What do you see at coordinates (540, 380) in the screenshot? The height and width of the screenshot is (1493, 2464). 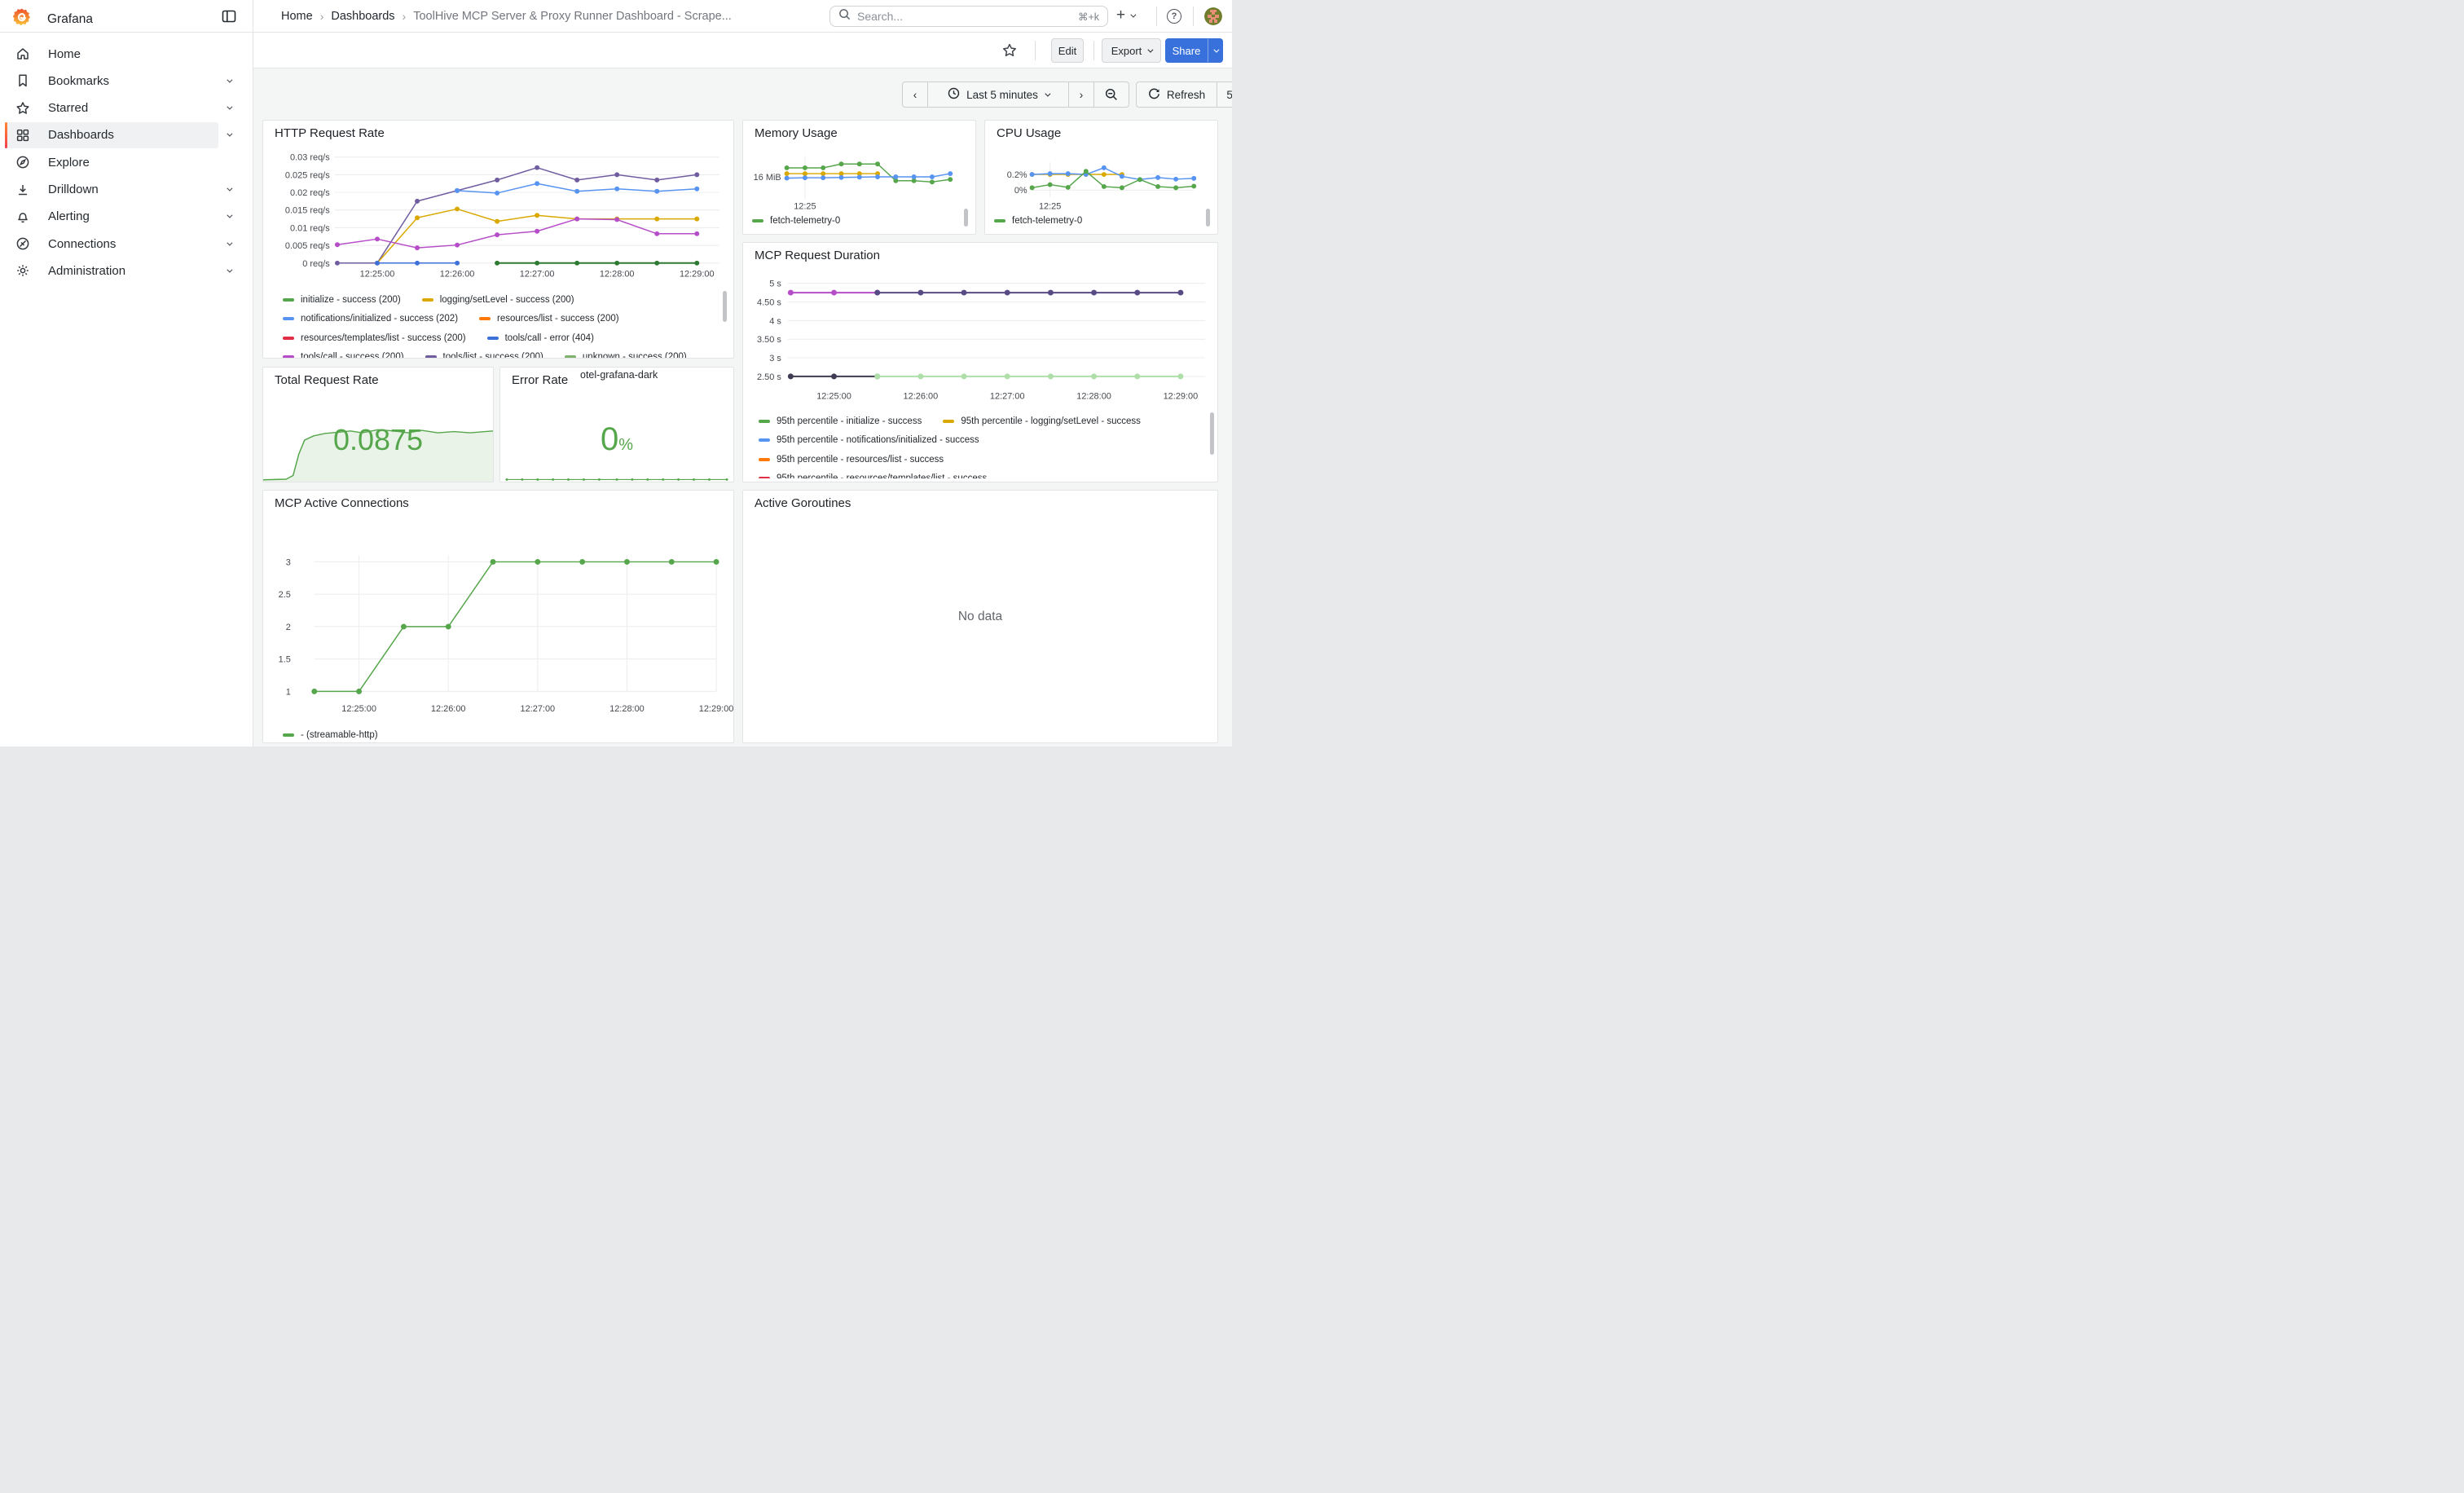 I see `panel-title: Error Rate` at bounding box center [540, 380].